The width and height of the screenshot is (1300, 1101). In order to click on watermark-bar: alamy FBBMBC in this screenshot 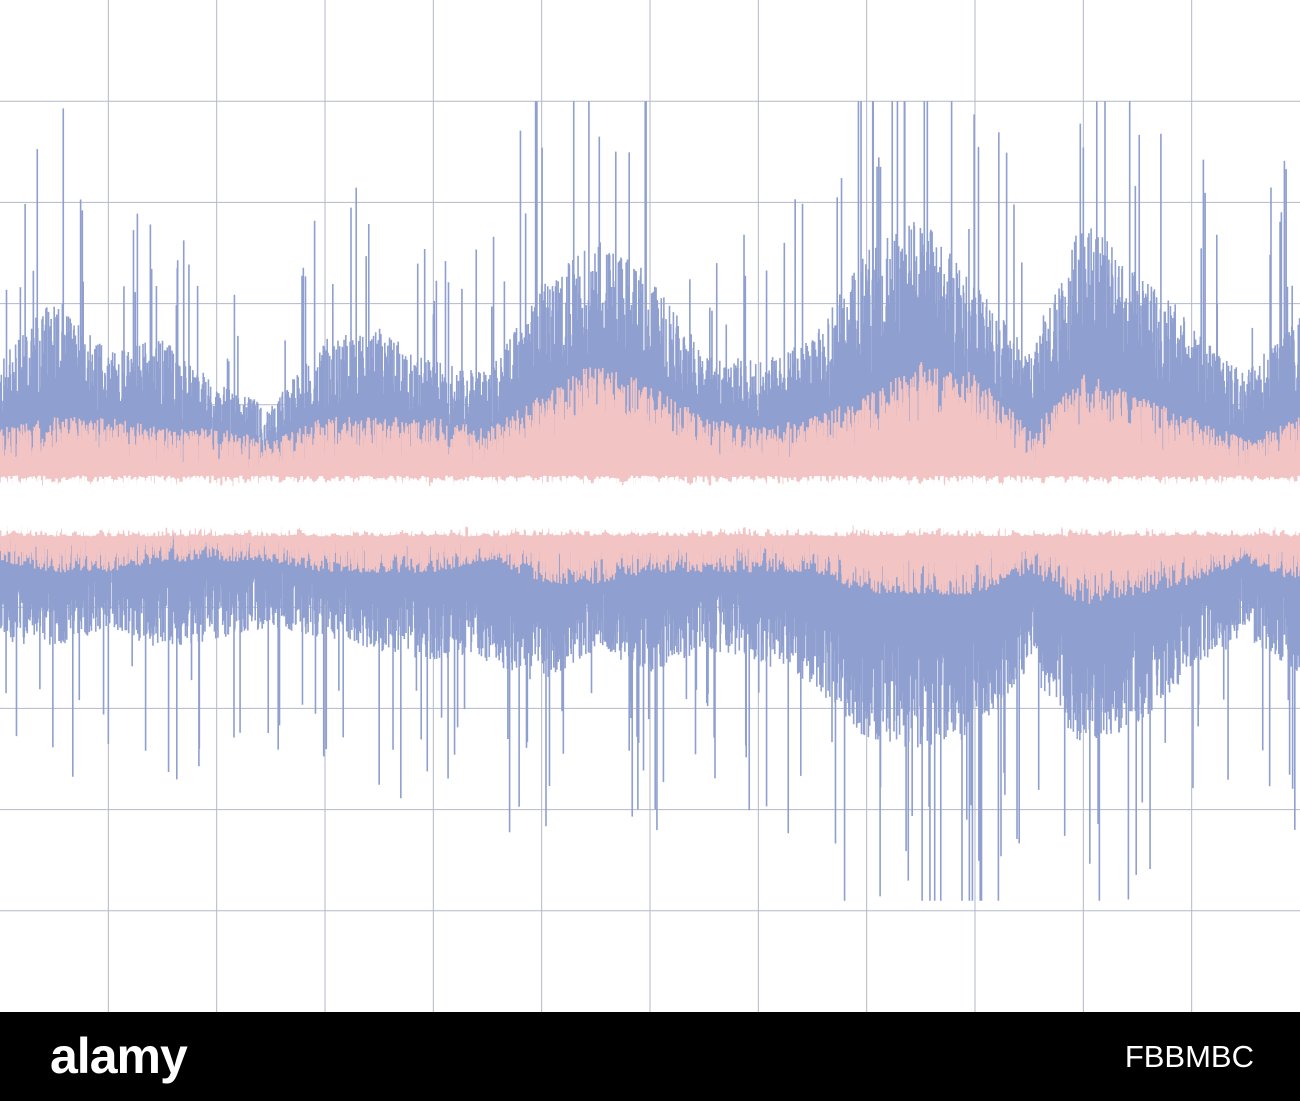, I will do `click(650, 1056)`.